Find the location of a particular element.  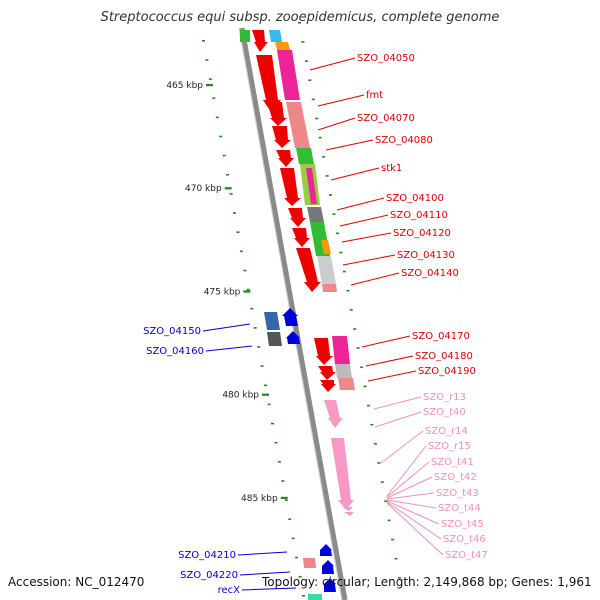

gene-block-pink is located at coordinates (329, 288).